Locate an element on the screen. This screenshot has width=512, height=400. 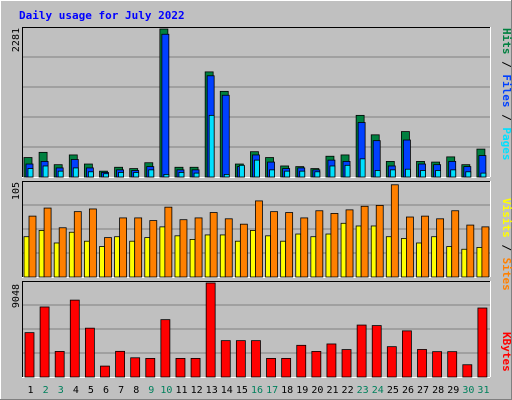
day-label-24: 24 is located at coordinates (378, 390).